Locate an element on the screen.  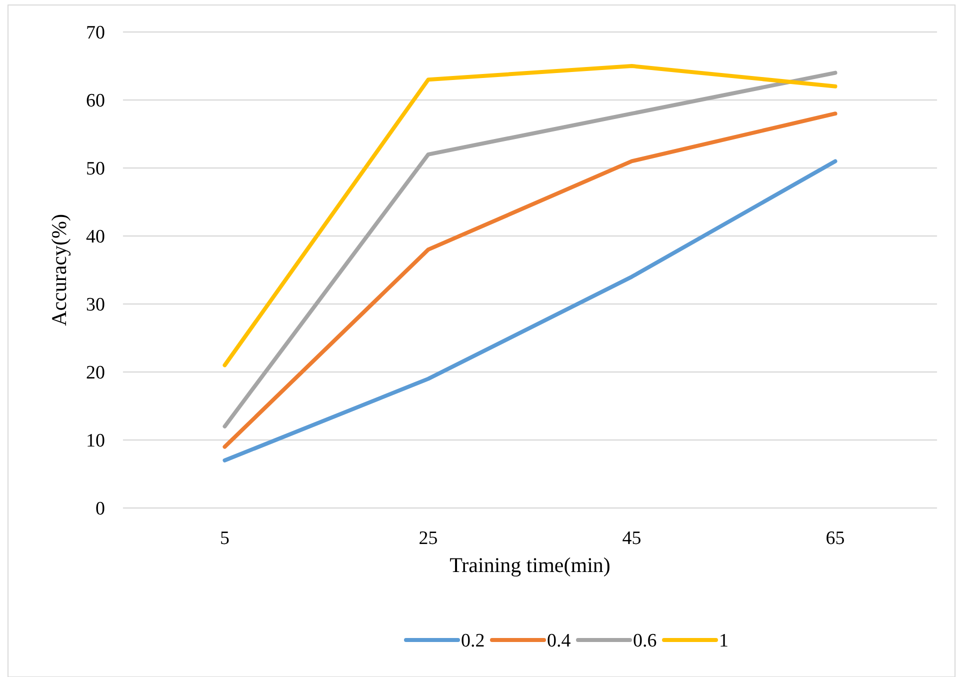
y-tick-label: 0 is located at coordinates (100, 509).